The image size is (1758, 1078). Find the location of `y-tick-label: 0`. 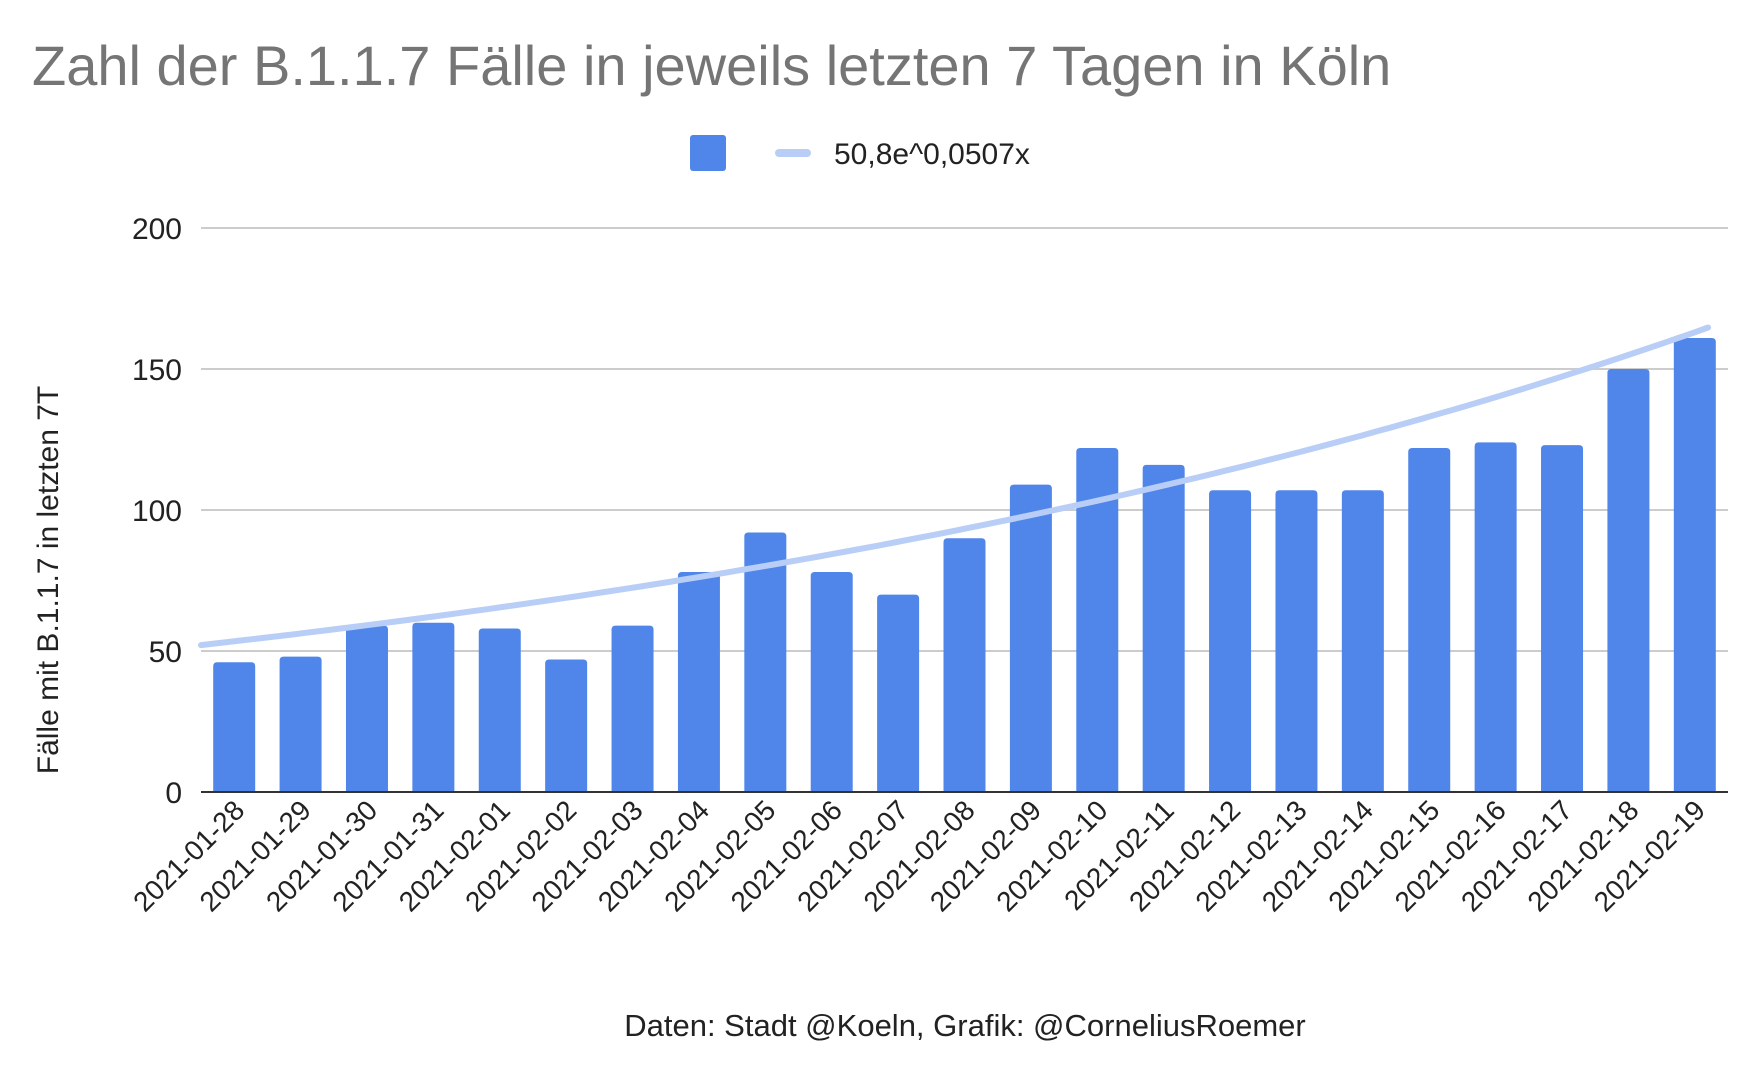

y-tick-label: 0 is located at coordinates (173, 793).